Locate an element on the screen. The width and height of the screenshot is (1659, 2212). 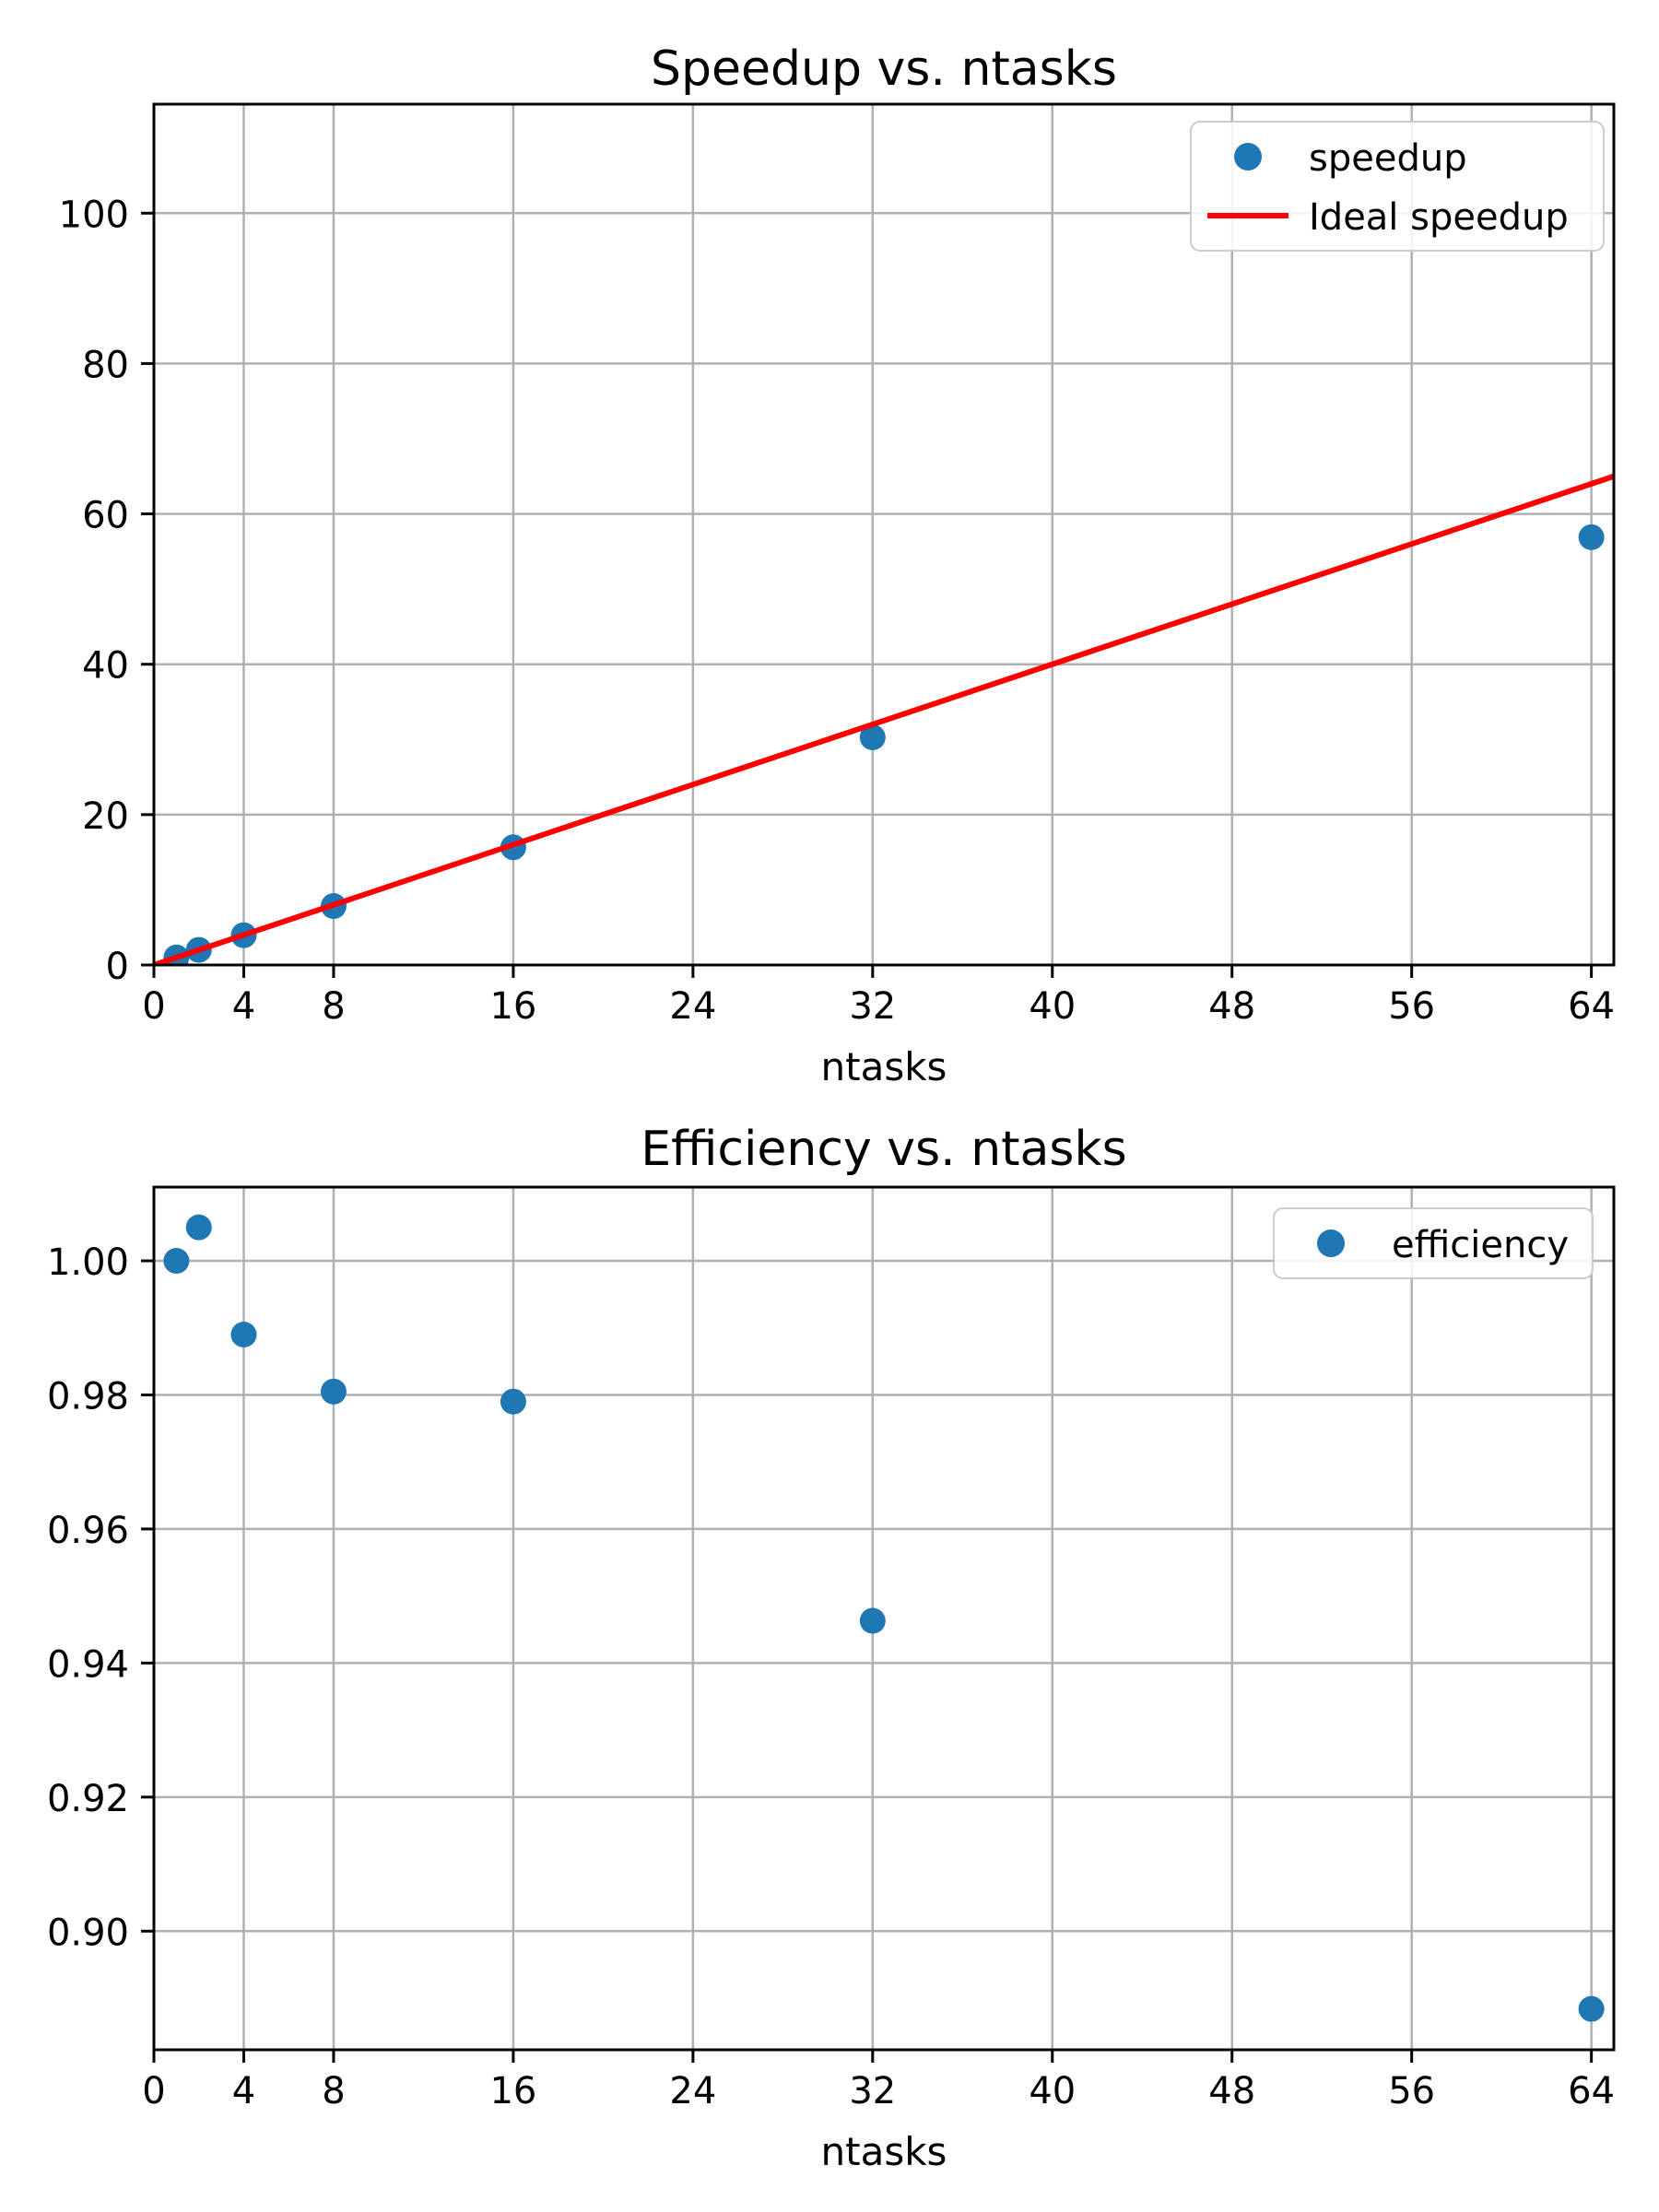
y-tick-label: 0.98 is located at coordinates (88, 1396).